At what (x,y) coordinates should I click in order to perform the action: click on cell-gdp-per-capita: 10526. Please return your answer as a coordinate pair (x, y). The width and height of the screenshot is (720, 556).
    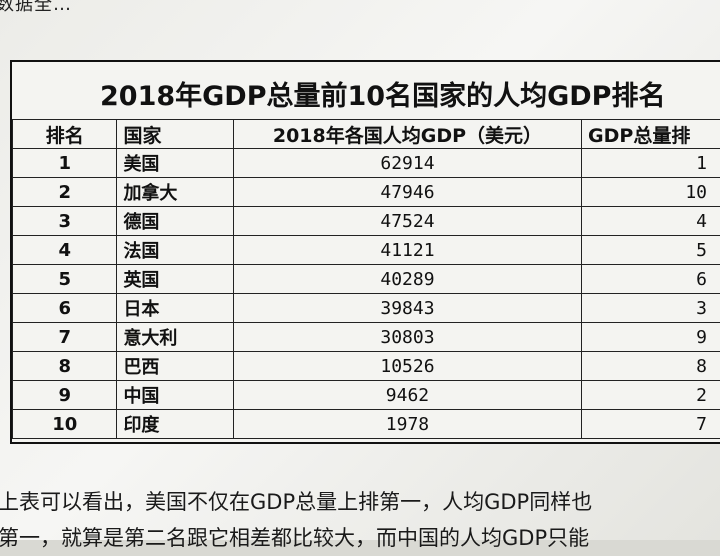
    Looking at the image, I should click on (407, 366).